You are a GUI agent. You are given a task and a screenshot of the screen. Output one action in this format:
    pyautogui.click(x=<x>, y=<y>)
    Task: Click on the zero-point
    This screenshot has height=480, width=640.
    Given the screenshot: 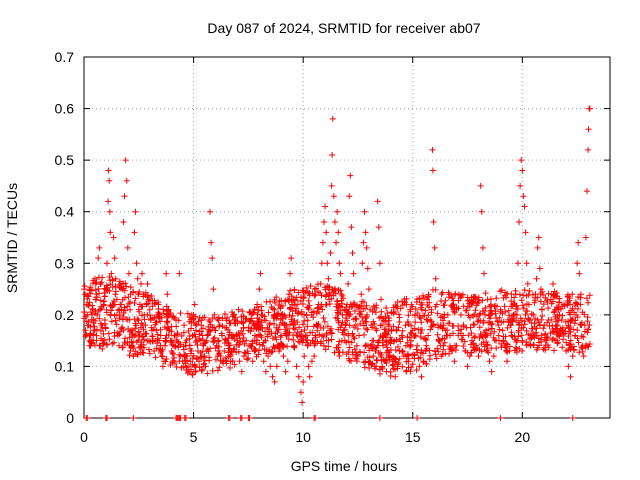 What is the action you would take?
    pyautogui.click(x=379, y=418)
    